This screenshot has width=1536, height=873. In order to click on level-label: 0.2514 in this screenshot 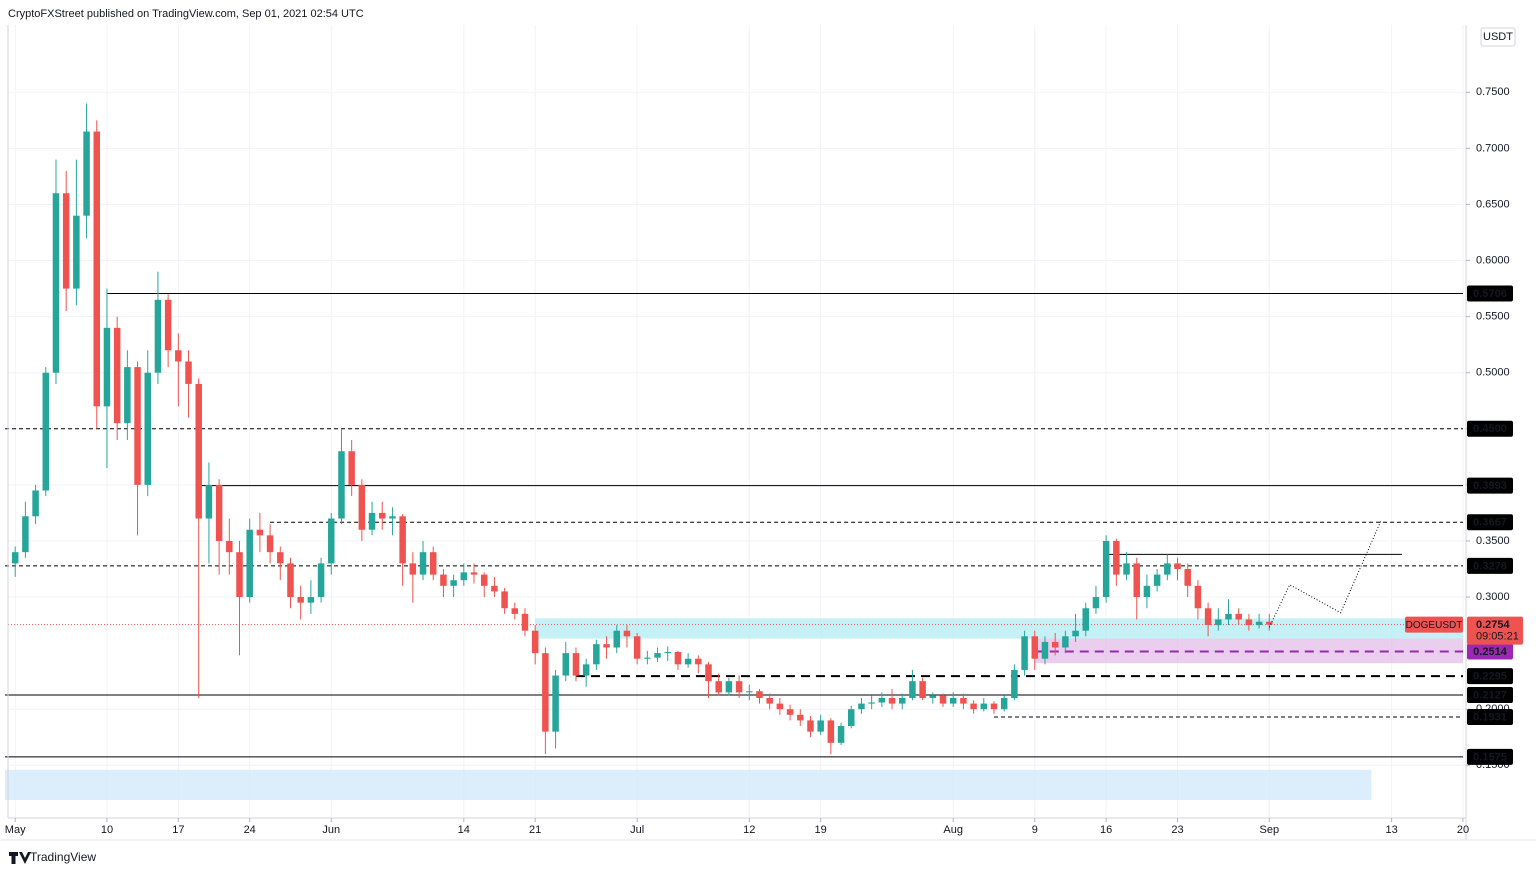, I will do `click(1490, 652)`.